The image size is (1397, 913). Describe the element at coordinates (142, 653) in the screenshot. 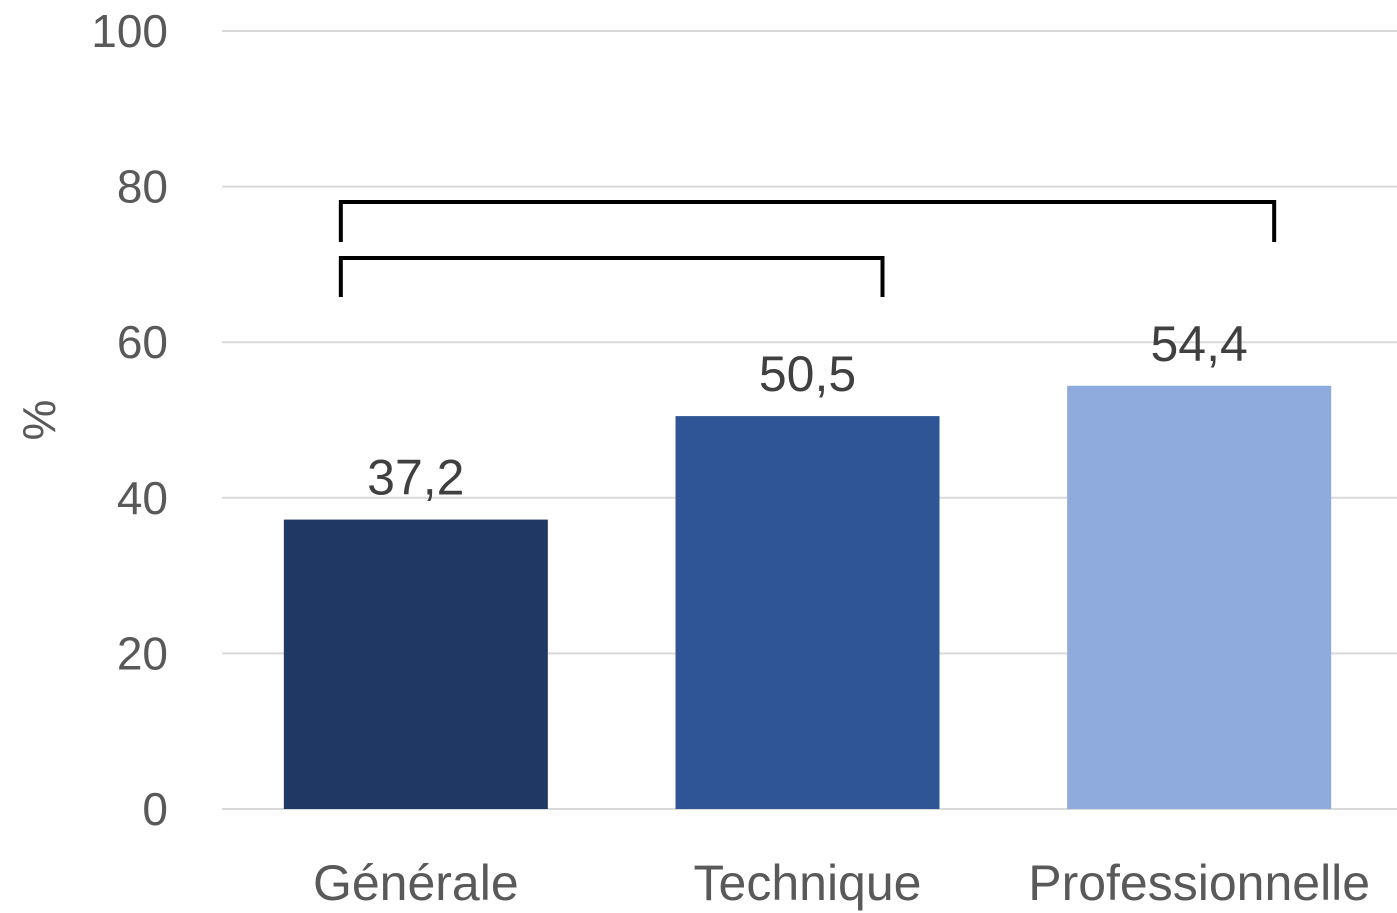

I see `y-tick-label: 20` at that location.